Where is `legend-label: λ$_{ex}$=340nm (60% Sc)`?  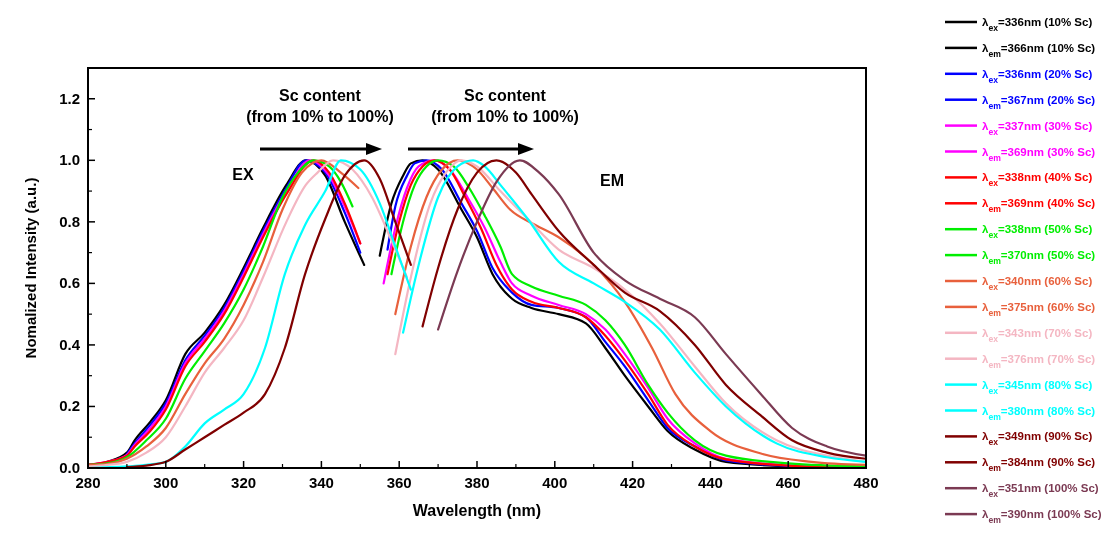 legend-label: λ$_{ex}$=340nm (60% Sc) is located at coordinates (1037, 283).